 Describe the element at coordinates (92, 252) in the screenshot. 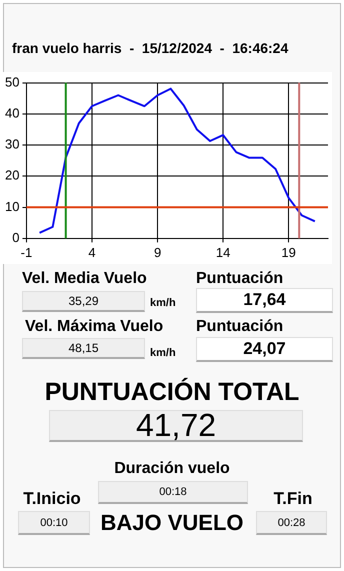

I see `x-tick-label: 4` at that location.